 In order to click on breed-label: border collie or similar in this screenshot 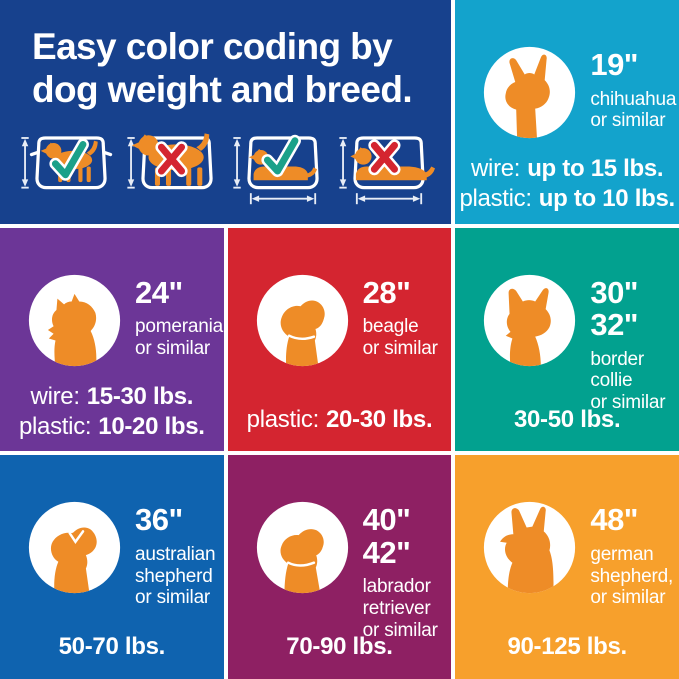, I will do `click(628, 381)`.